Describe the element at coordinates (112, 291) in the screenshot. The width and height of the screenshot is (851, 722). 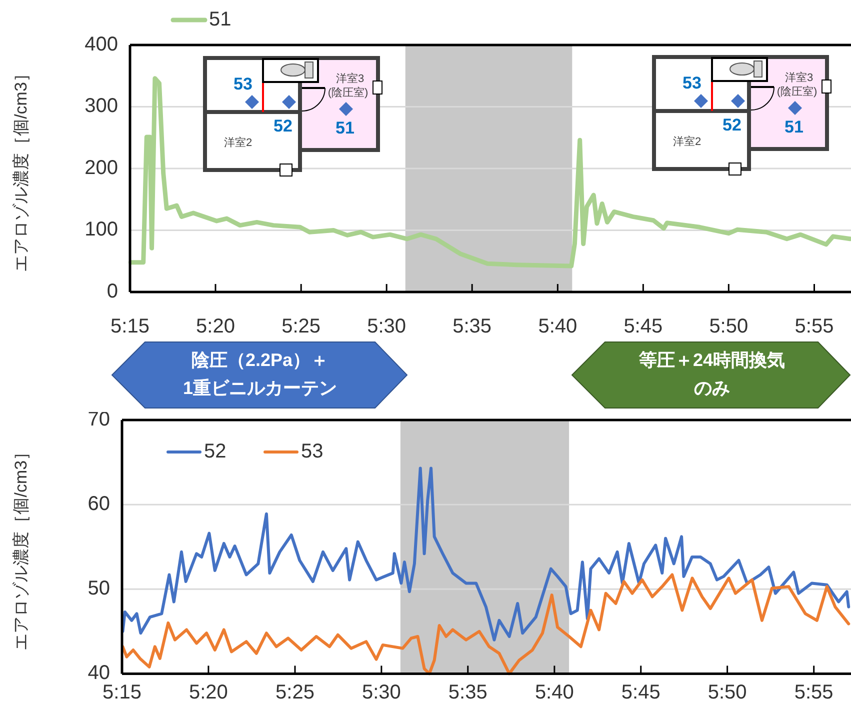
I see `y-tick-label: 0` at that location.